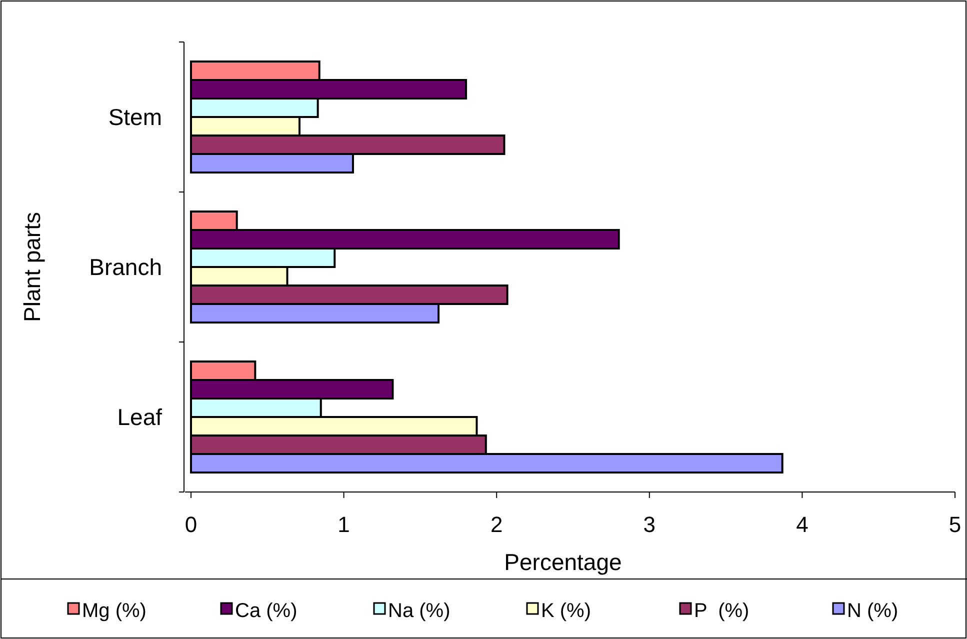  I want to click on y-tick-label: Branch, so click(125, 267).